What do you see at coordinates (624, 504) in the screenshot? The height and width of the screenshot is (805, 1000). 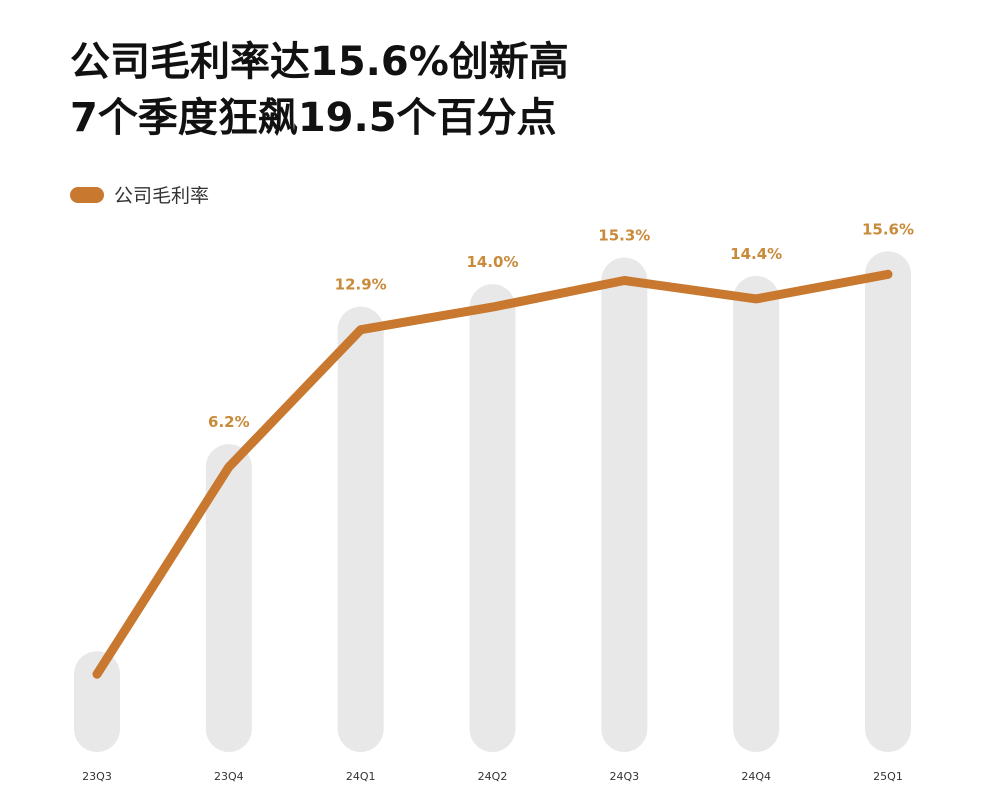 I see `background-bar-24q3` at bounding box center [624, 504].